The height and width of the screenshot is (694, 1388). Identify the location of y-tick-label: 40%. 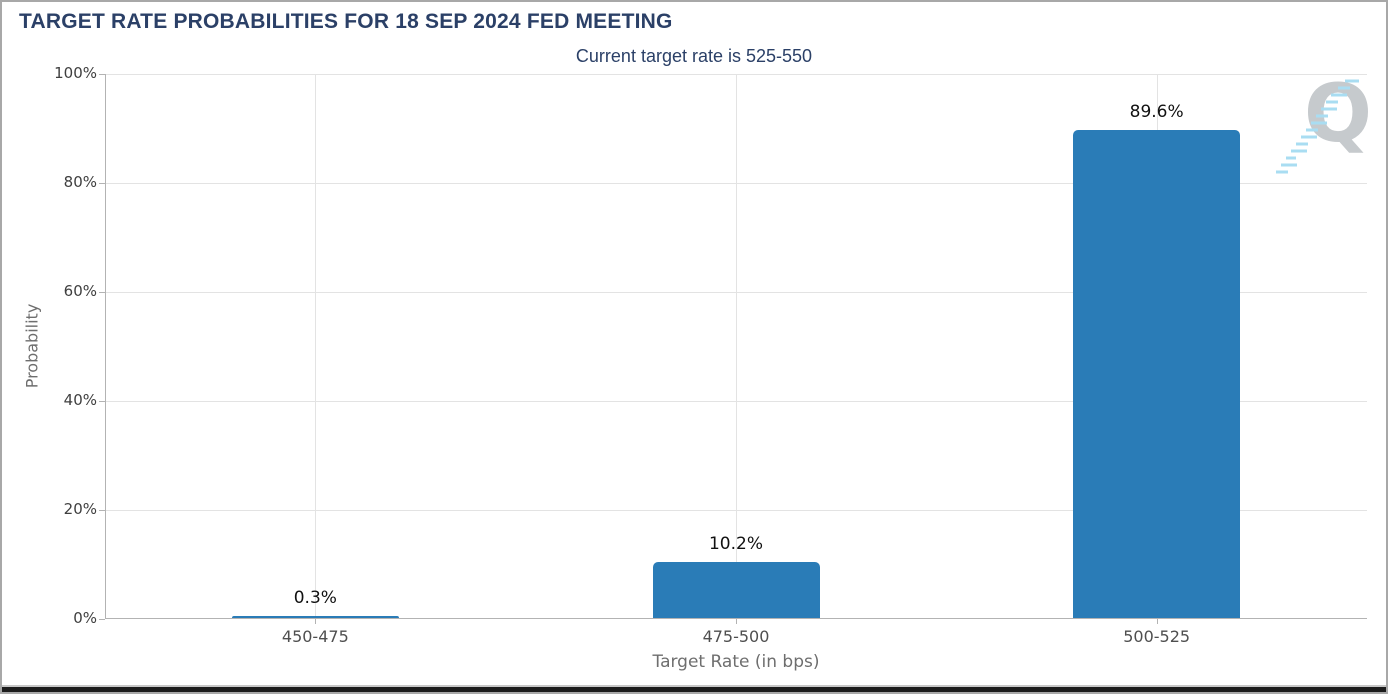
(80, 400).